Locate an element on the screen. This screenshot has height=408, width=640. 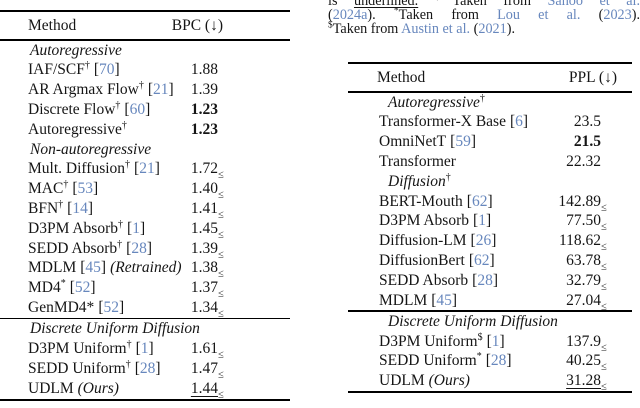
caption-citation-link: Sahoo et al. is located at coordinates (593, 4).